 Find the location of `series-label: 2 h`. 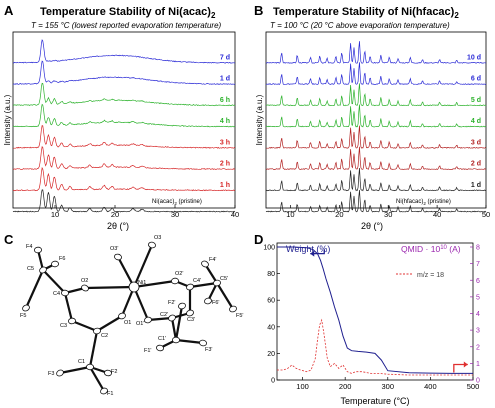

series-label: 2 h is located at coordinates (225, 164).